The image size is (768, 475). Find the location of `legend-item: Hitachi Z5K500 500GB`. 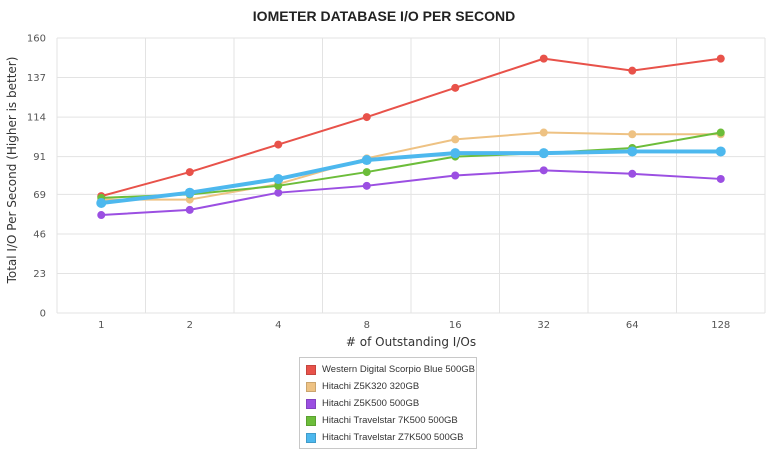

legend-item: Hitachi Z5K500 500GB is located at coordinates (391, 403).